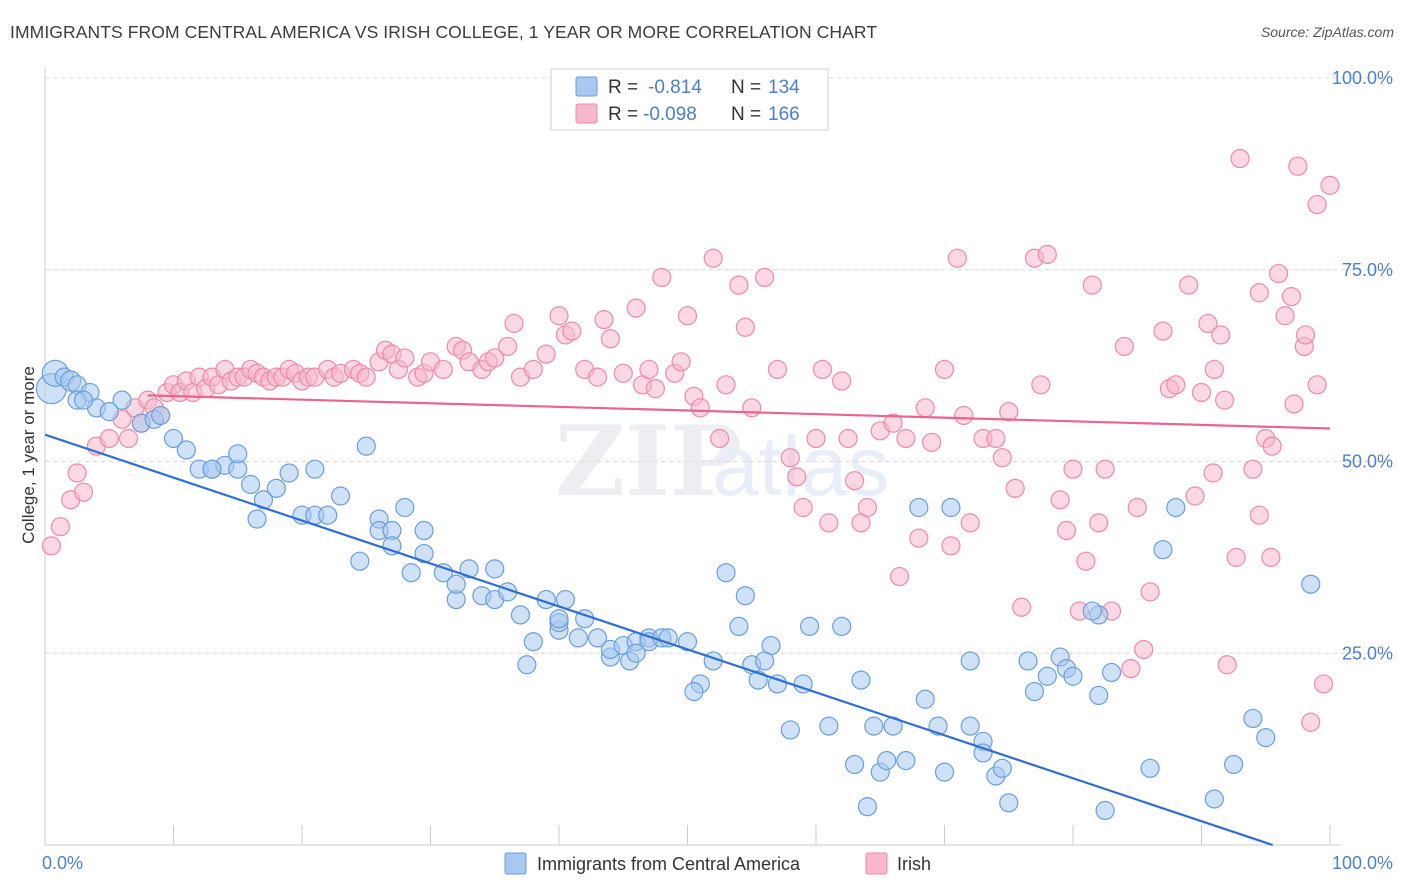 This screenshot has height=892, width=1406. What do you see at coordinates (689, 99) in the screenshot?
I see `stats-legend: R = -0.814 N = 134 R = -0.098 N = 166` at bounding box center [689, 99].